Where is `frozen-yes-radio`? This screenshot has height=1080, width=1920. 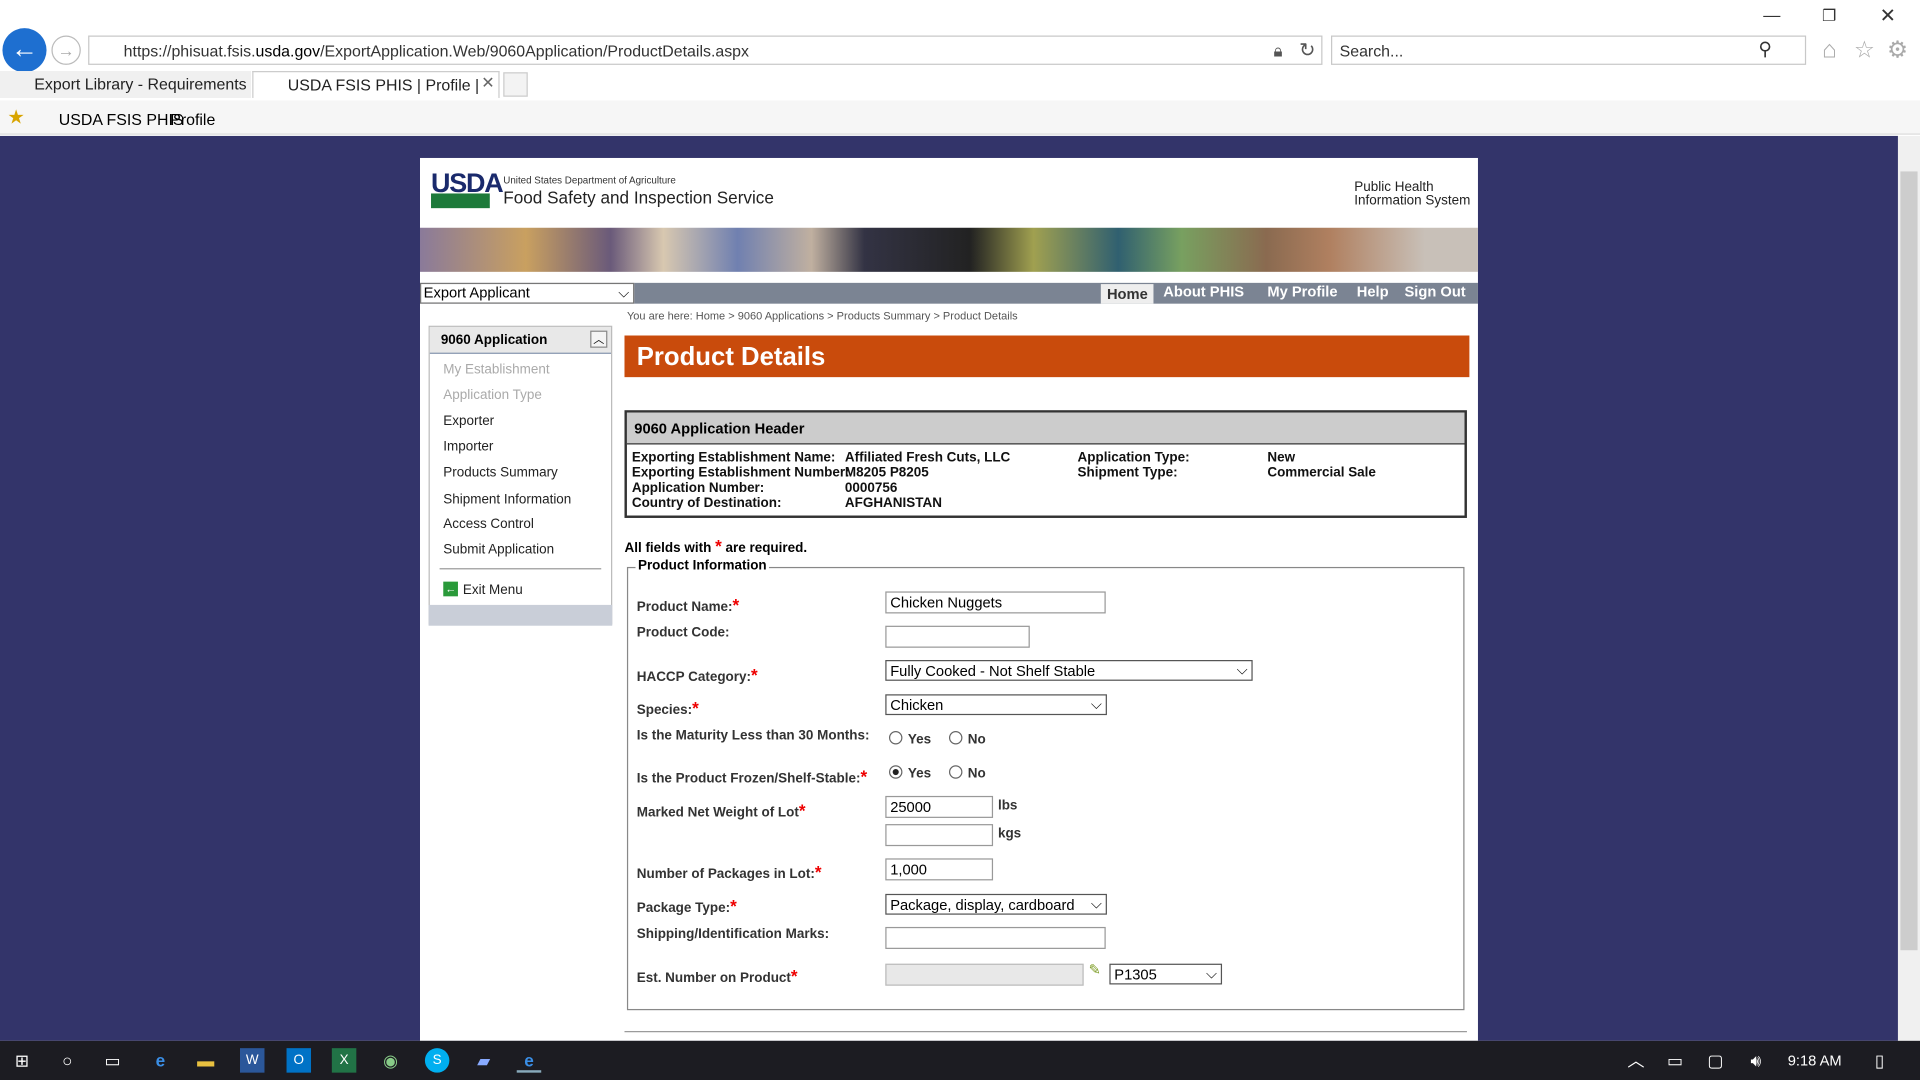 frozen-yes-radio is located at coordinates (895, 772).